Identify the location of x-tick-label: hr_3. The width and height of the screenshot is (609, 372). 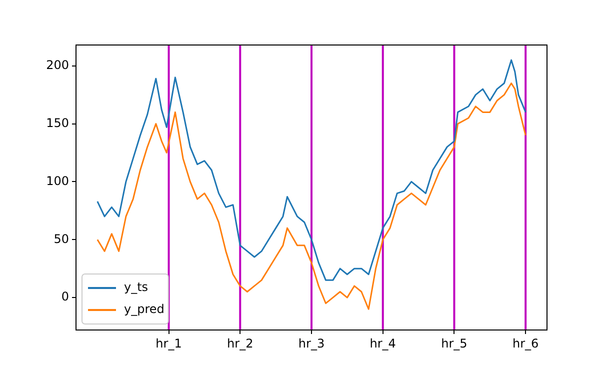
(311, 343).